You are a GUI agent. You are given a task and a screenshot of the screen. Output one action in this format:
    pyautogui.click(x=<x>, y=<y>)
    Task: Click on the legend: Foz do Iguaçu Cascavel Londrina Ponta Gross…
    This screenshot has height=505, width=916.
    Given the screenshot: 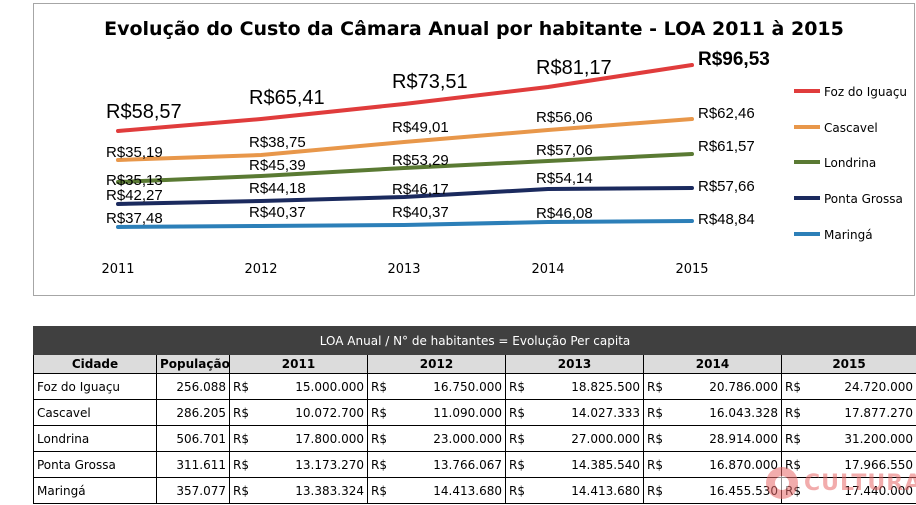 What is the action you would take?
    pyautogui.click(x=850, y=163)
    